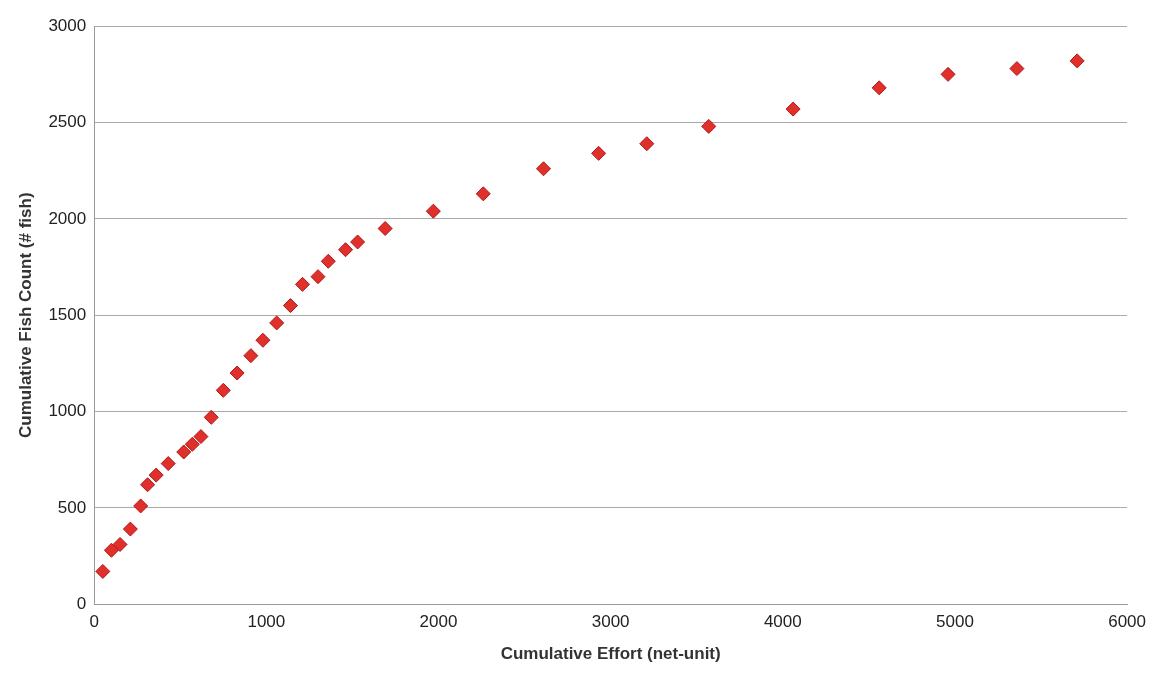  I want to click on x-tick-label: 6000, so click(1127, 622).